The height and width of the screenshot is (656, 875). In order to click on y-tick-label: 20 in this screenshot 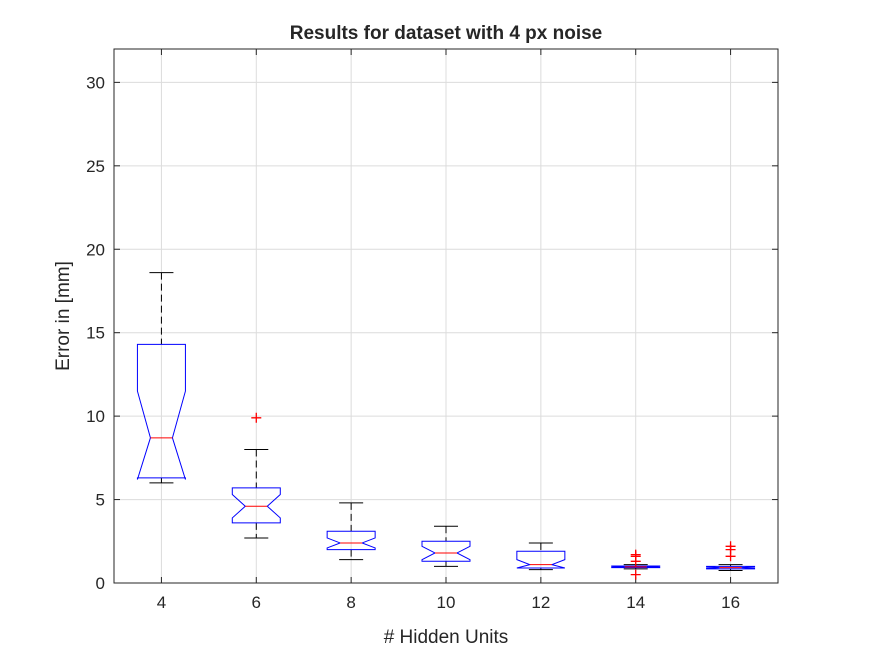, I will do `click(95, 249)`.